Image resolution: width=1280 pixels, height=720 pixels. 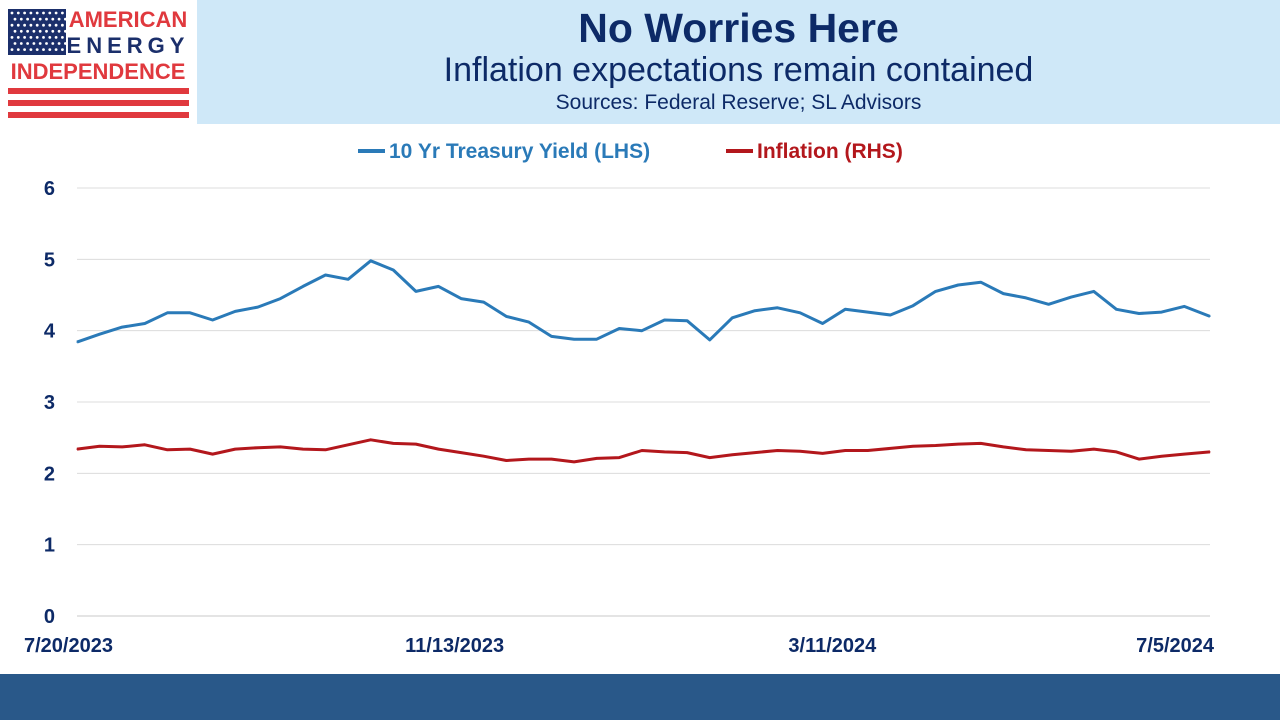 I want to click on logo-line2: ENERGY, so click(x=128, y=45).